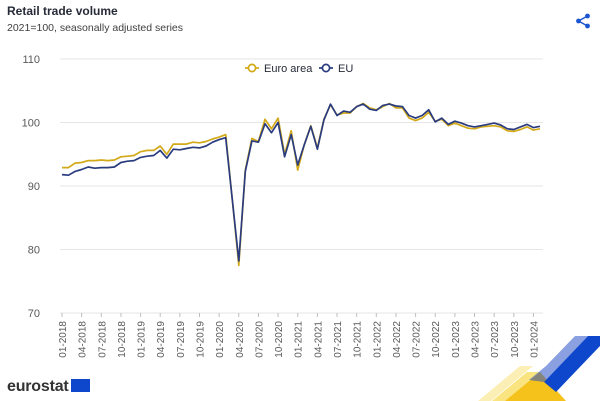 This screenshot has width=600, height=401. I want to click on x-tick-label: 01-2020, so click(220, 339).